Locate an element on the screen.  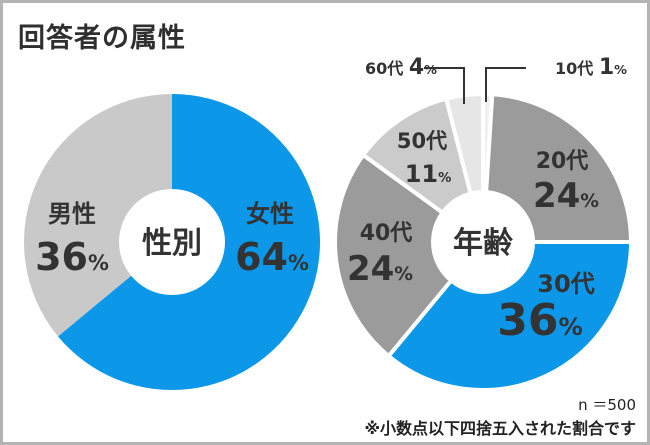
center-label: 年齢 is located at coordinates (483, 243).